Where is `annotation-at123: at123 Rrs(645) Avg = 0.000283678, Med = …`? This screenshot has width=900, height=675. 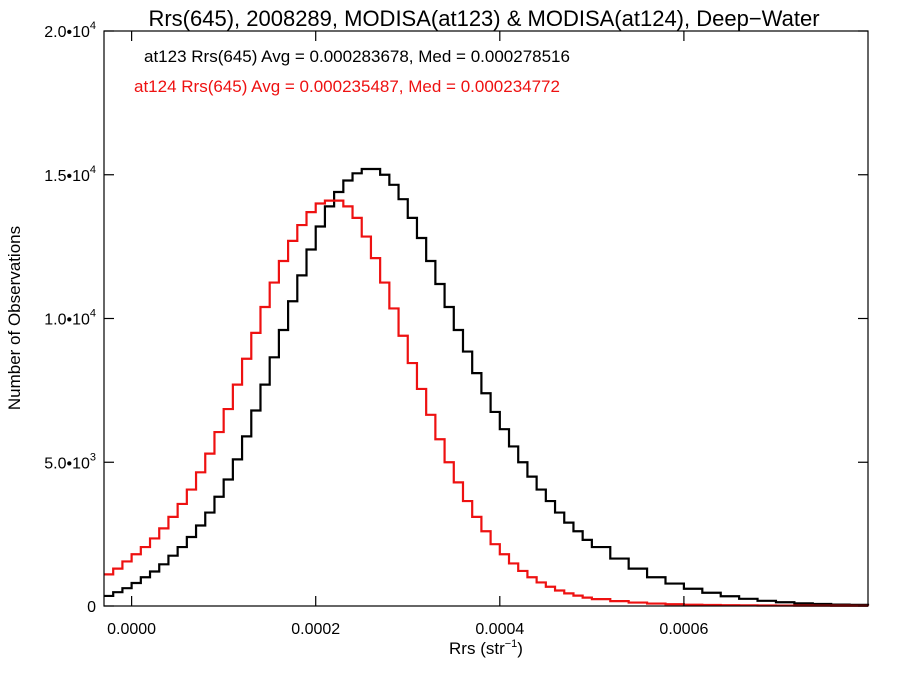 annotation-at123: at123 Rrs(645) Avg = 0.000283678, Med = … is located at coordinates (357, 56).